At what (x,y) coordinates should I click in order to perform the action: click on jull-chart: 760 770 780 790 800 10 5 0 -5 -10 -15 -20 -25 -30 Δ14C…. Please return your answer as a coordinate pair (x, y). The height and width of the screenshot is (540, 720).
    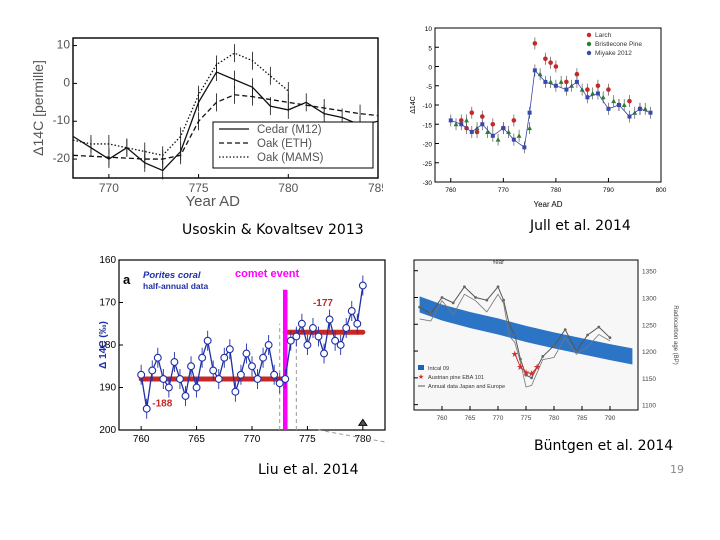
    Looking at the image, I should click on (538, 117).